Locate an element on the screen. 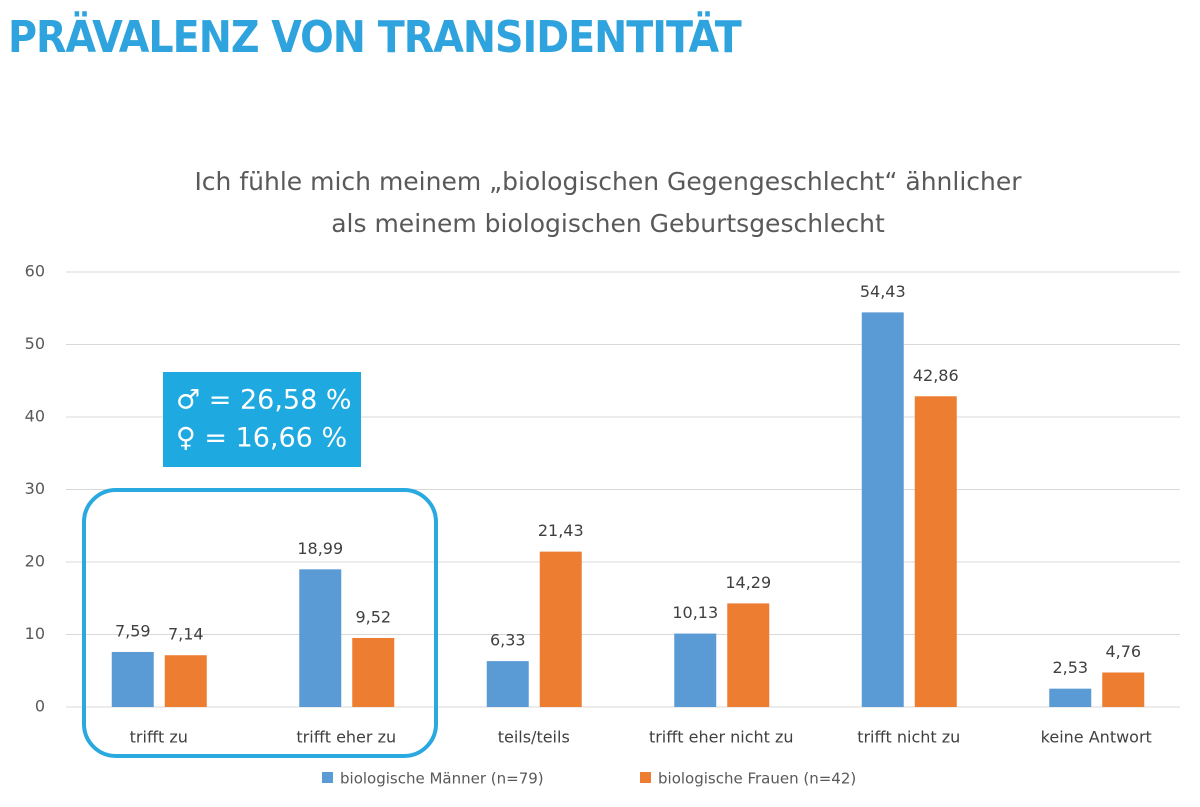 The height and width of the screenshot is (807, 1200). y-tick-label: 0 is located at coordinates (40, 706).